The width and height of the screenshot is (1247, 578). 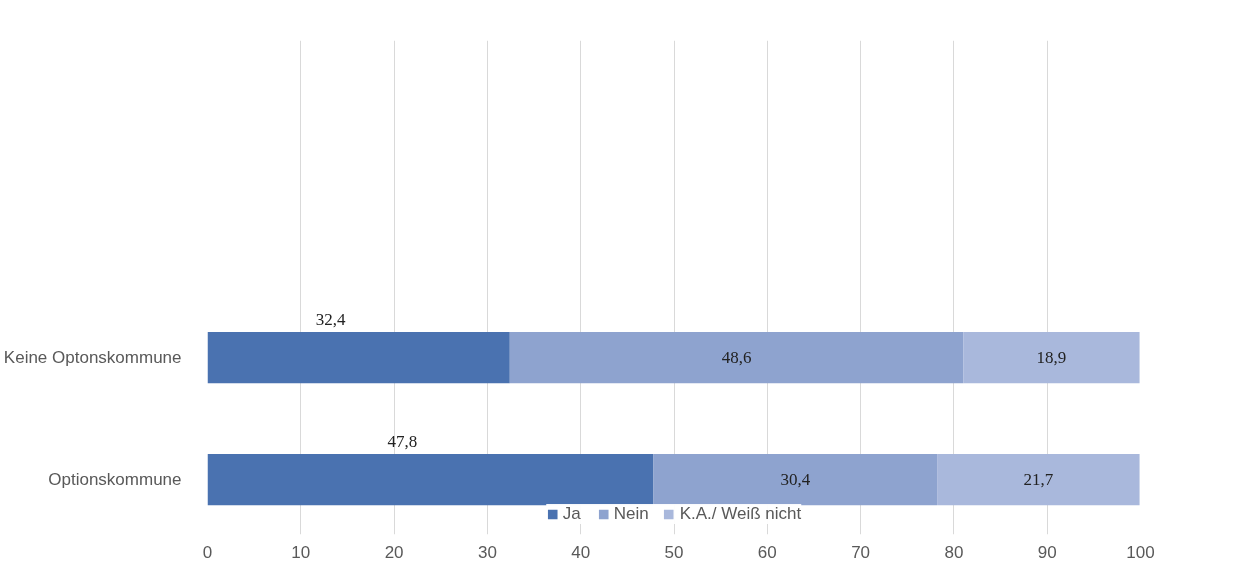 What do you see at coordinates (1047, 552) in the screenshot?
I see `x-tick-label: 90` at bounding box center [1047, 552].